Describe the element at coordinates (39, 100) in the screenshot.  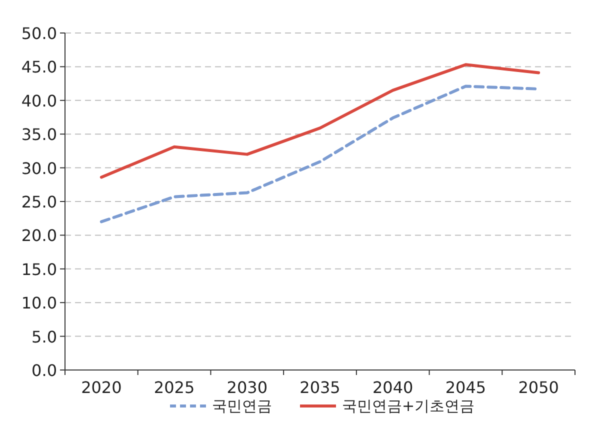
I see `y-tick-label: 40.0` at that location.